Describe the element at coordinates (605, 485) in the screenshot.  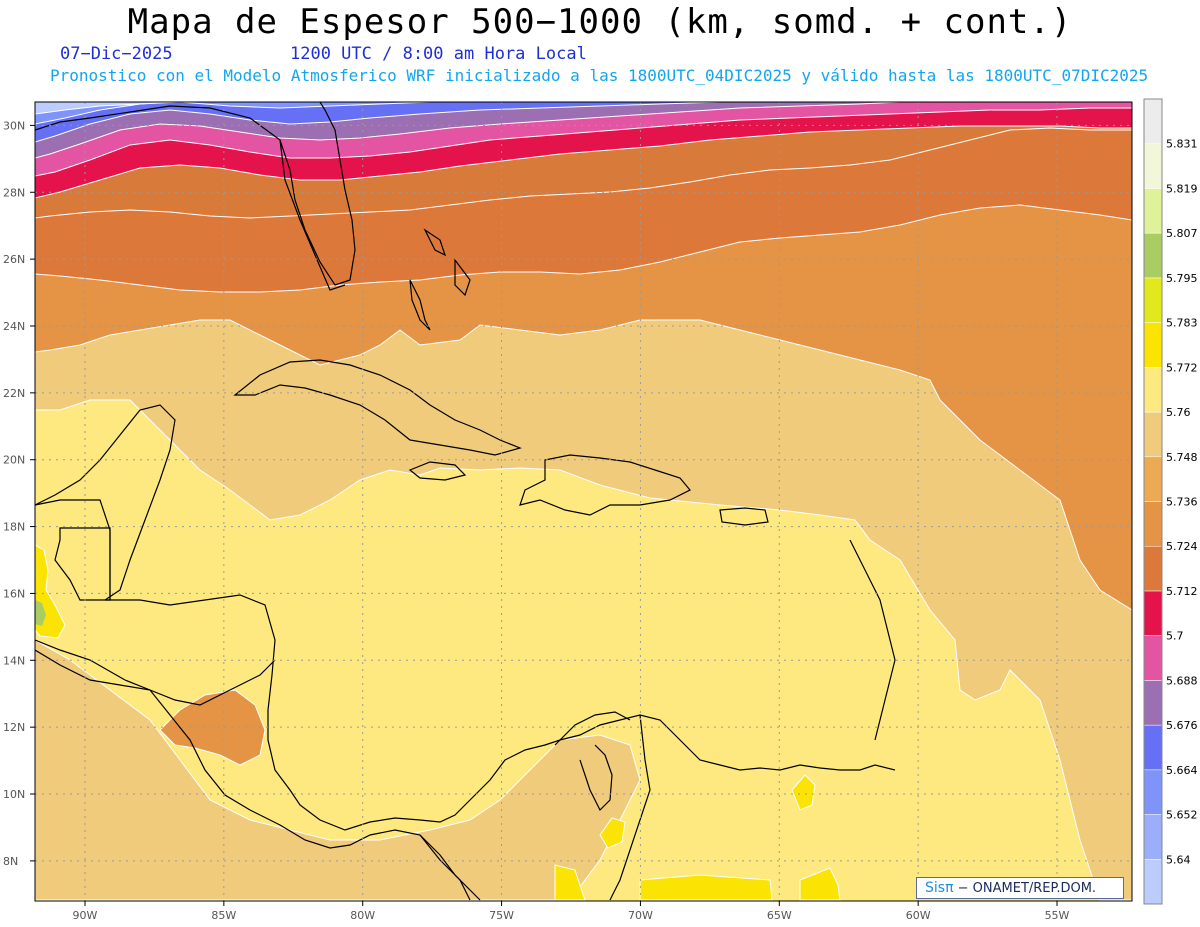
I see `coast-hispaniola` at that location.